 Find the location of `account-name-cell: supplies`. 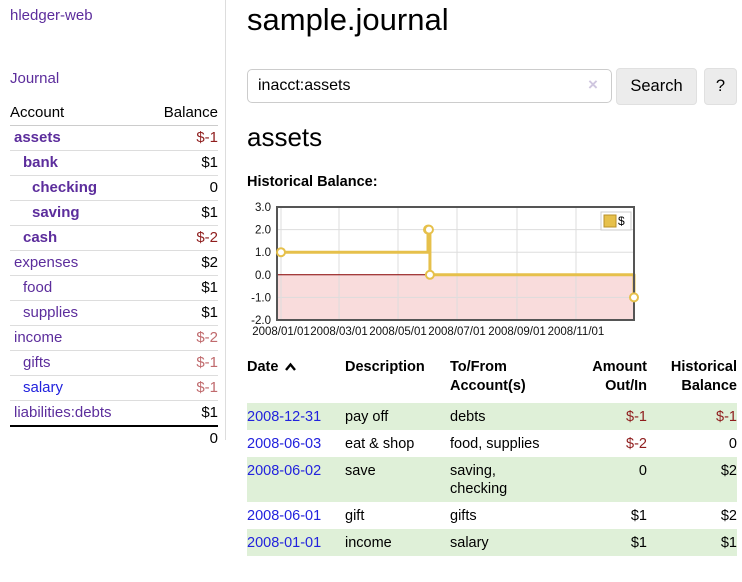

account-name-cell: supplies is located at coordinates (78, 313).